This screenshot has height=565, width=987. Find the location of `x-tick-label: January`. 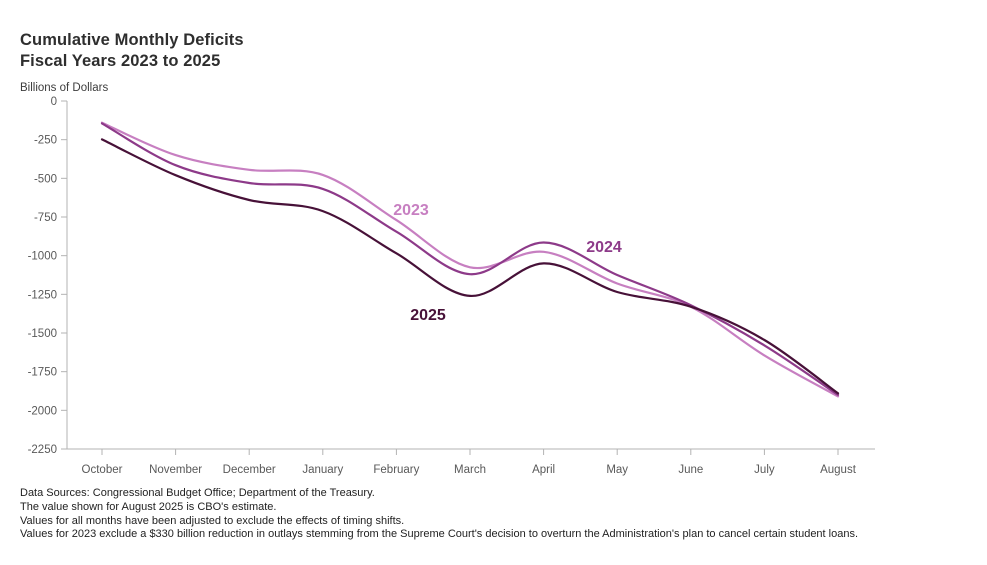

x-tick-label: January is located at coordinates (322, 470).